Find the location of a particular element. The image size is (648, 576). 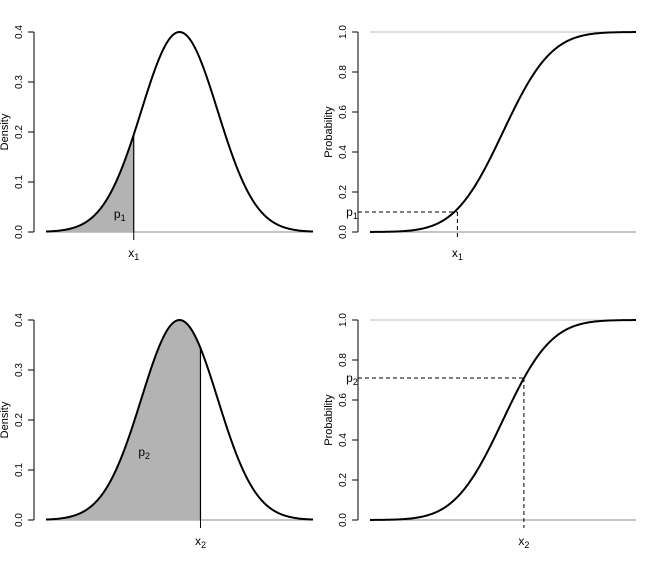

level-label: p2 is located at coordinates (352, 379).